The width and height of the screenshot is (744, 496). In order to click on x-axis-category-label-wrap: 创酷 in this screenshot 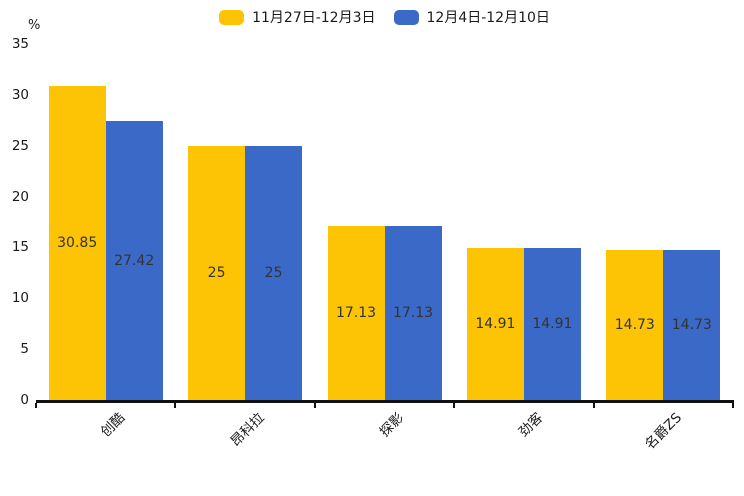, I will do `click(107, 423)`.